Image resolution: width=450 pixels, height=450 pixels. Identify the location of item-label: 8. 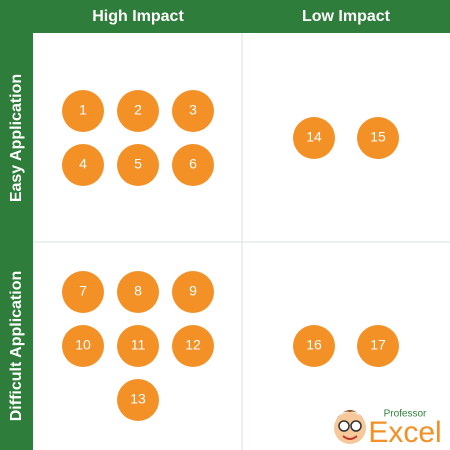
(138, 291).